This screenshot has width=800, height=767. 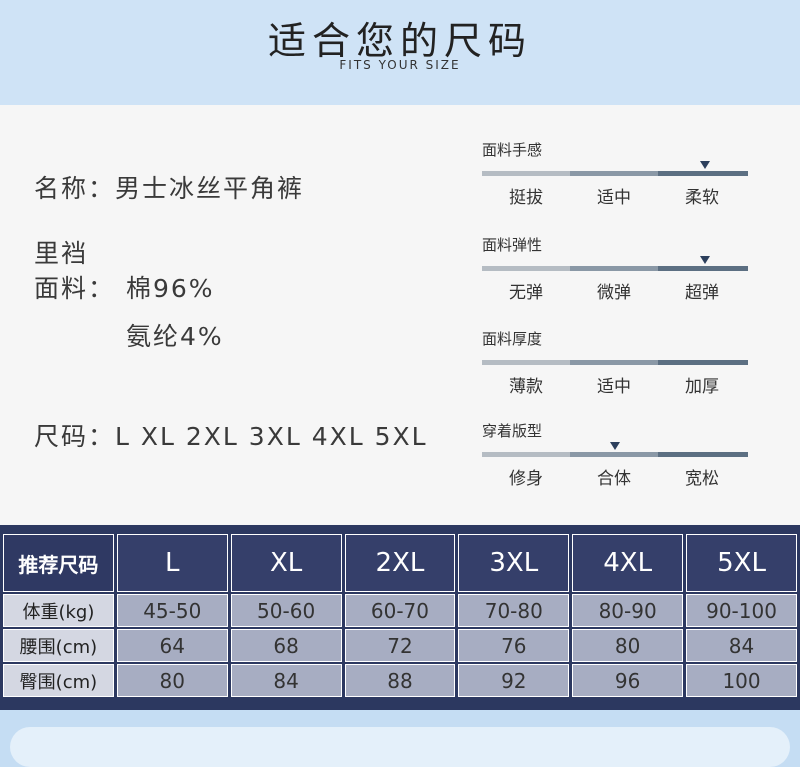 I want to click on scale-option: 加厚, so click(x=702, y=387).